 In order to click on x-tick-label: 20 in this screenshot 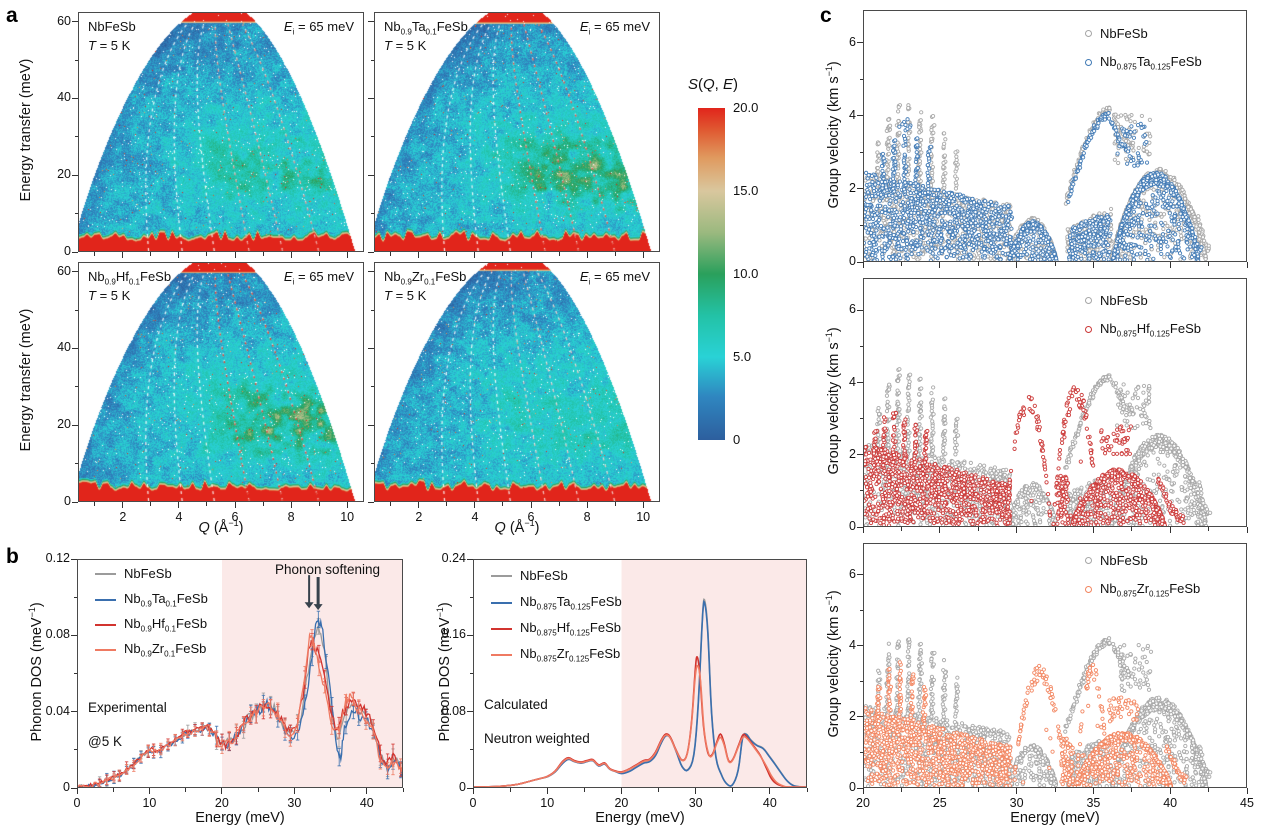, I will do `click(621, 803)`.